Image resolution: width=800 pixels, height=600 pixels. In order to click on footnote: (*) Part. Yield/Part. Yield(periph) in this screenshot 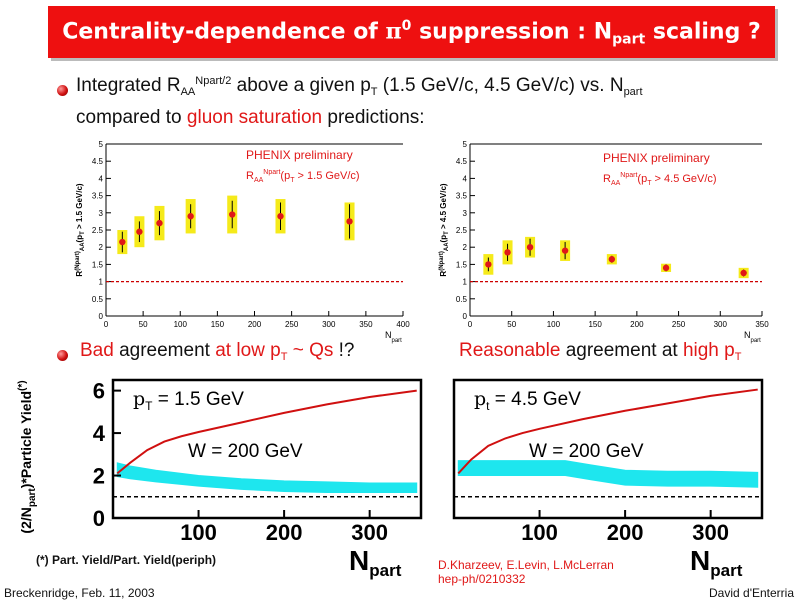, I will do `click(126, 560)`.